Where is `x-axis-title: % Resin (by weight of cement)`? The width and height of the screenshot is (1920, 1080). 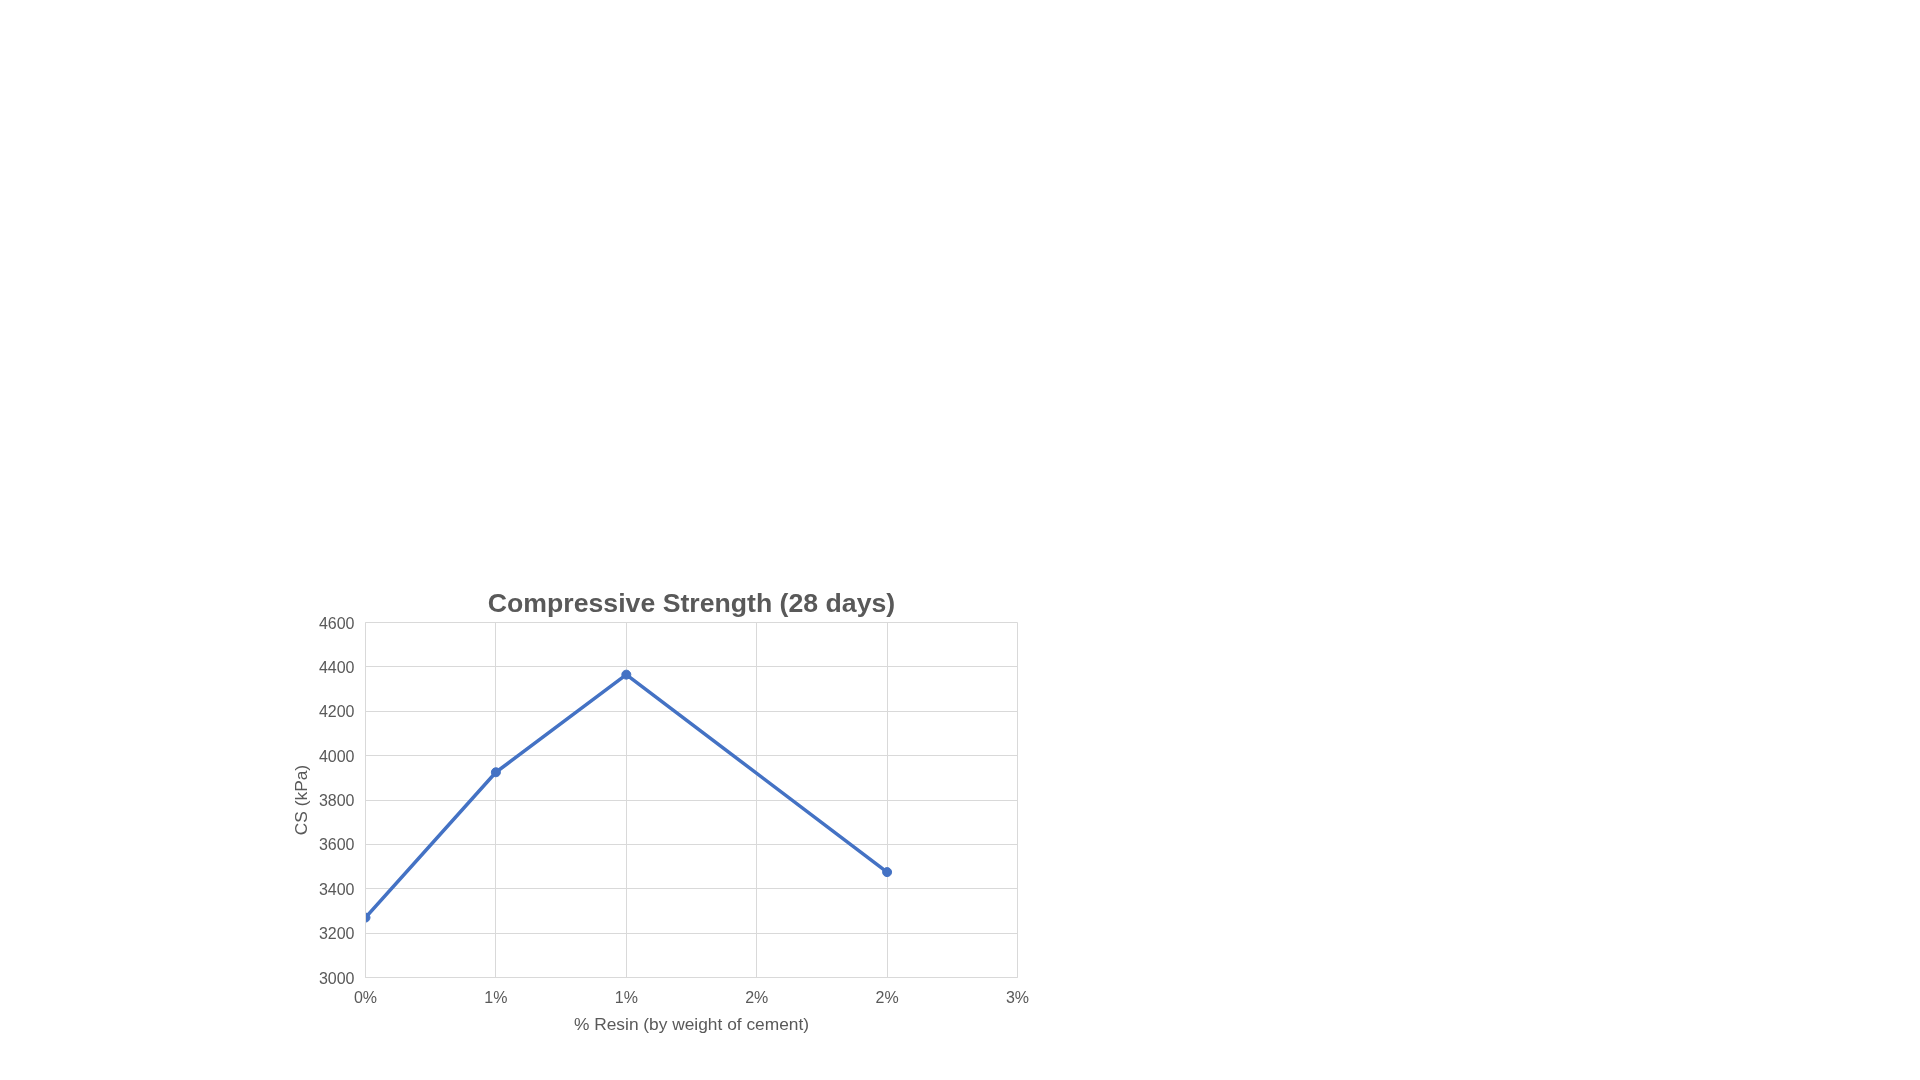
x-axis-title: % Resin (by weight of cement) is located at coordinates (692, 1023).